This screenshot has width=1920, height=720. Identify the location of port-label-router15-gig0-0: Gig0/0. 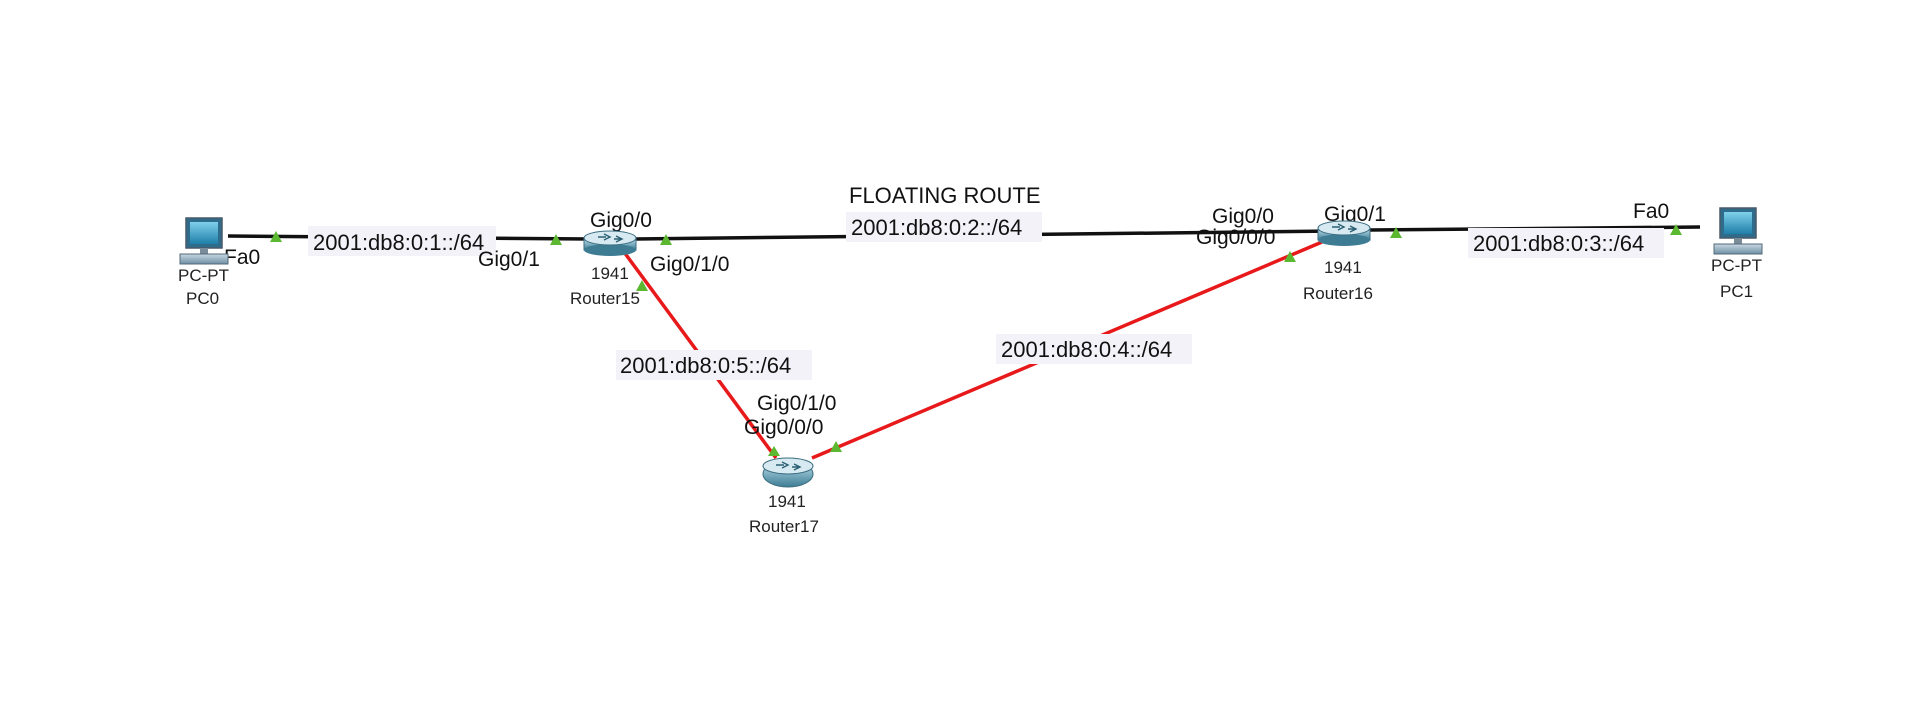
(621, 220).